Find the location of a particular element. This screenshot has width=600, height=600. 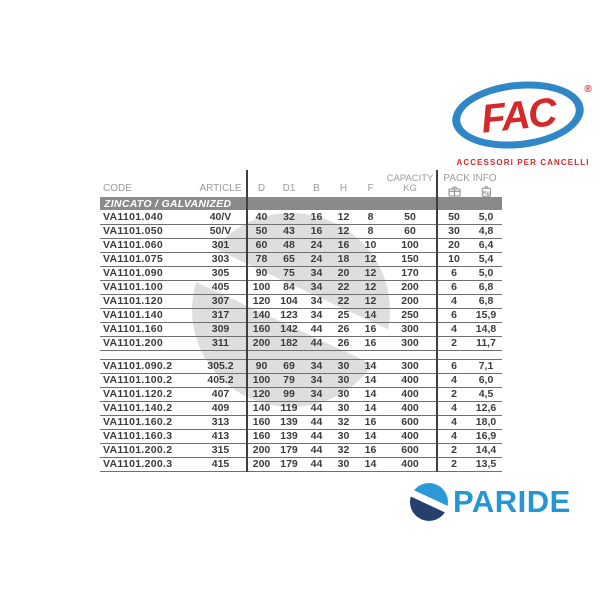

cell-pack_kg: 6,8 is located at coordinates (486, 287).